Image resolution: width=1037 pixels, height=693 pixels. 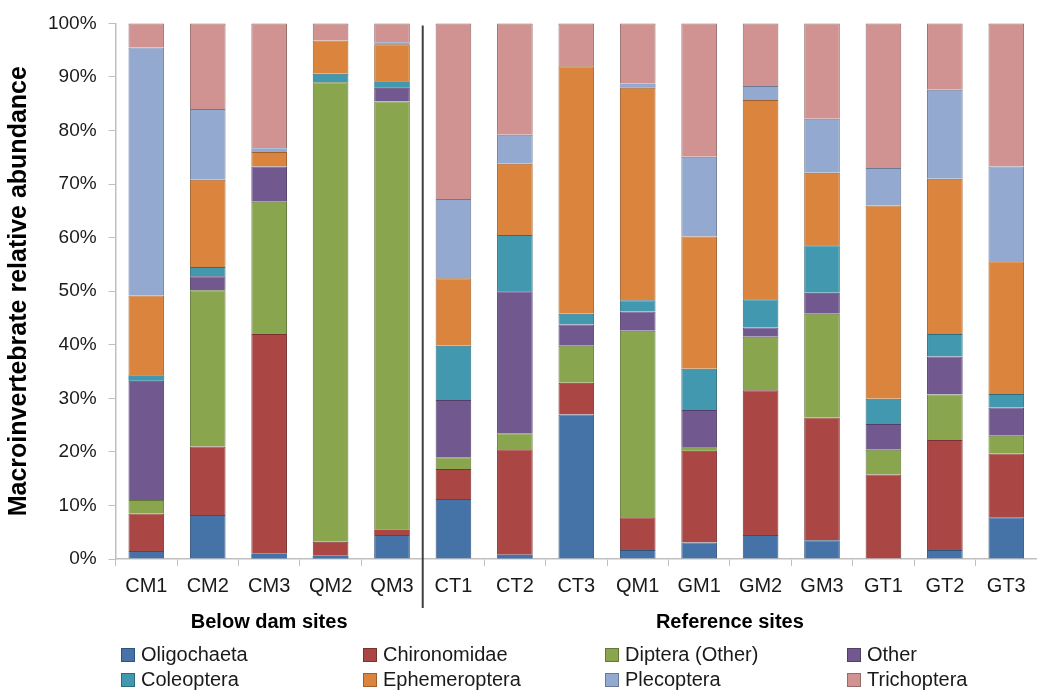 What do you see at coordinates (77, 76) in the screenshot?
I see `y-tick-label: 90%` at bounding box center [77, 76].